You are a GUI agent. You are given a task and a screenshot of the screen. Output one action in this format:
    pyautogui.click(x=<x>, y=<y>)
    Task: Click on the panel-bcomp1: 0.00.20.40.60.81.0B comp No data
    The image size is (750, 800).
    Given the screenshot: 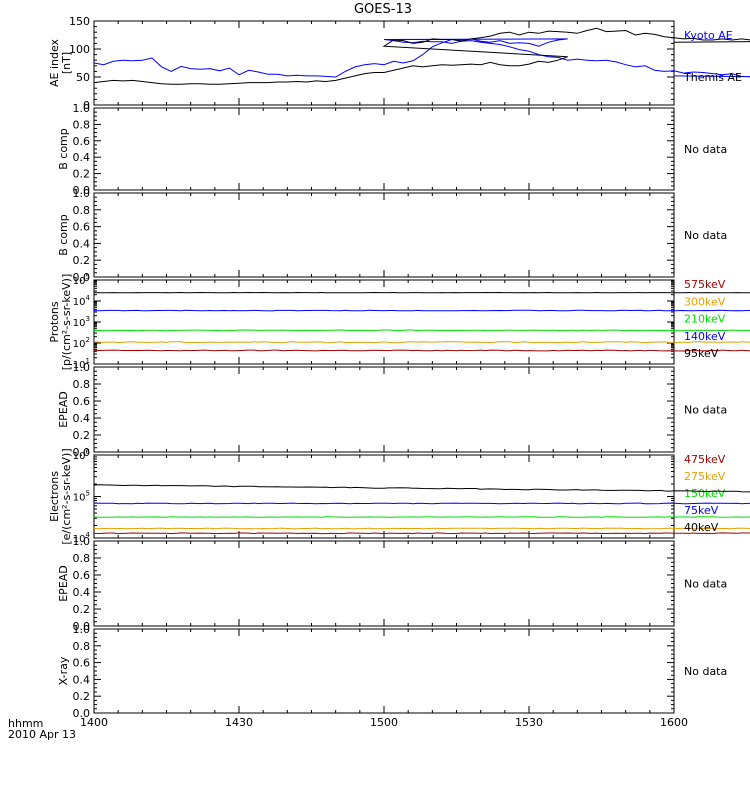 What is the action you would take?
    pyautogui.click(x=392, y=149)
    